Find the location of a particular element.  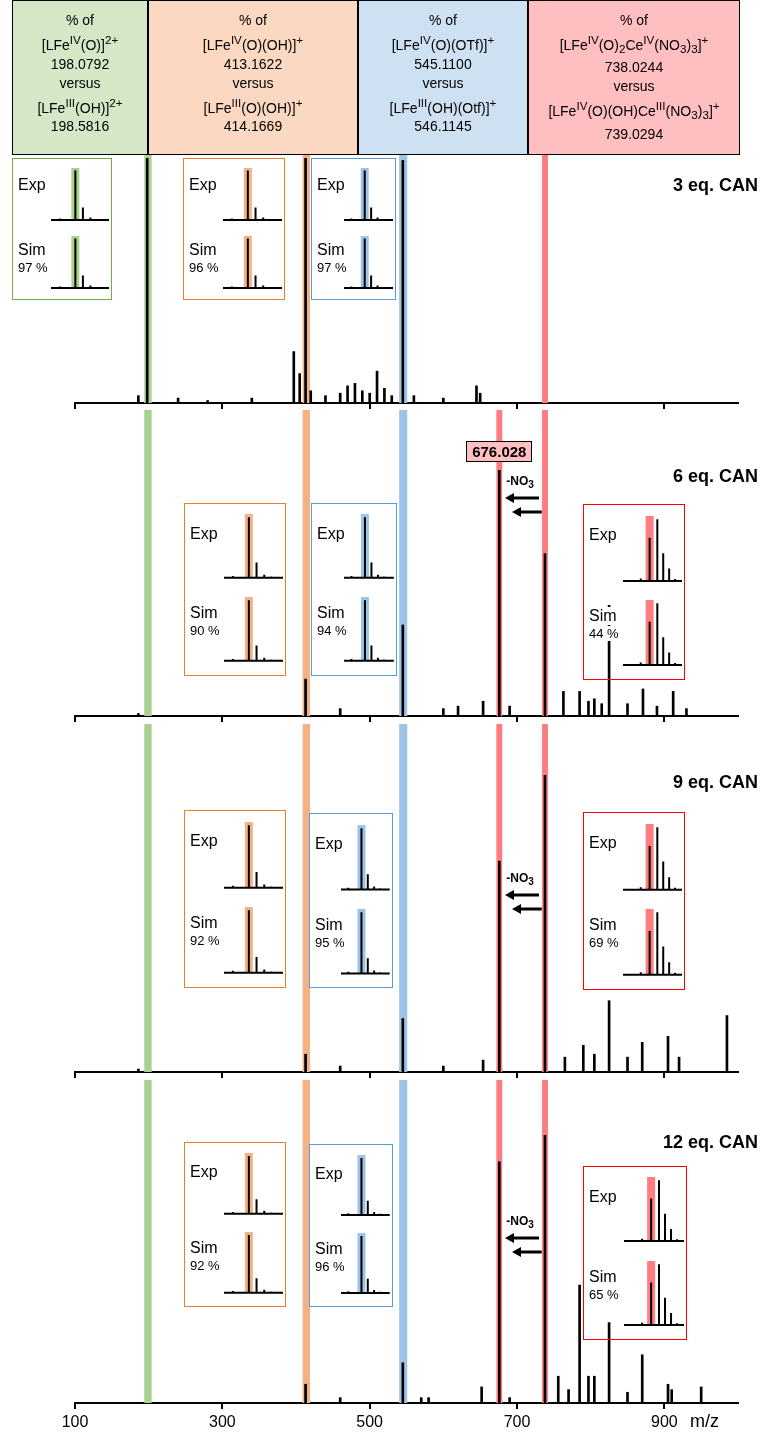

text: % of [LFe$^{IV}$(O)]$^{2+}$ 198.0792 versus [LFe$^{III}$(OH)]$^{2+}$ 198.5816 is located at coordinates (80, 73).